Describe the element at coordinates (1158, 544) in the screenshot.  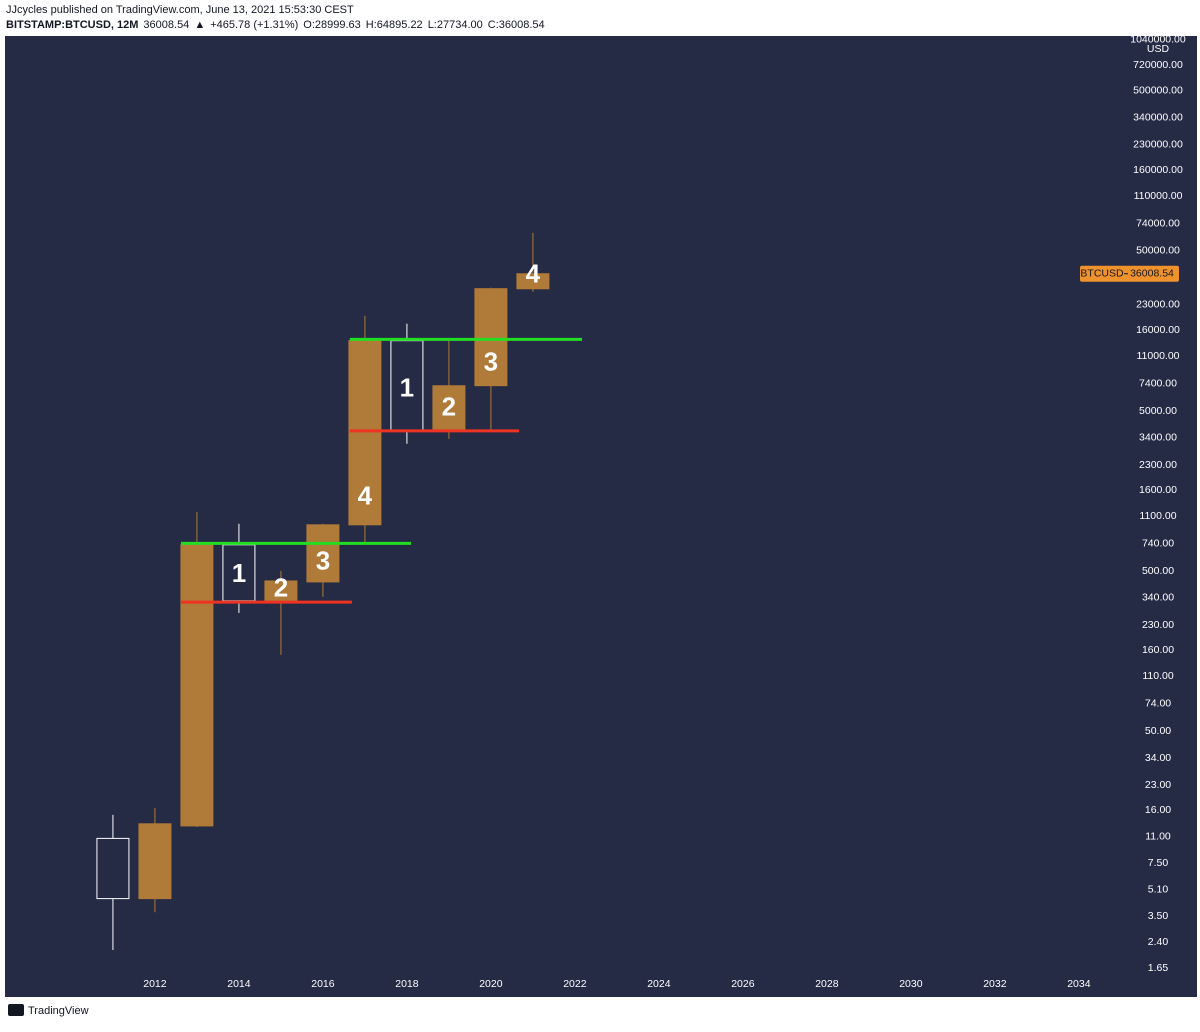
I see `y-tick-label: 740.00` at that location.